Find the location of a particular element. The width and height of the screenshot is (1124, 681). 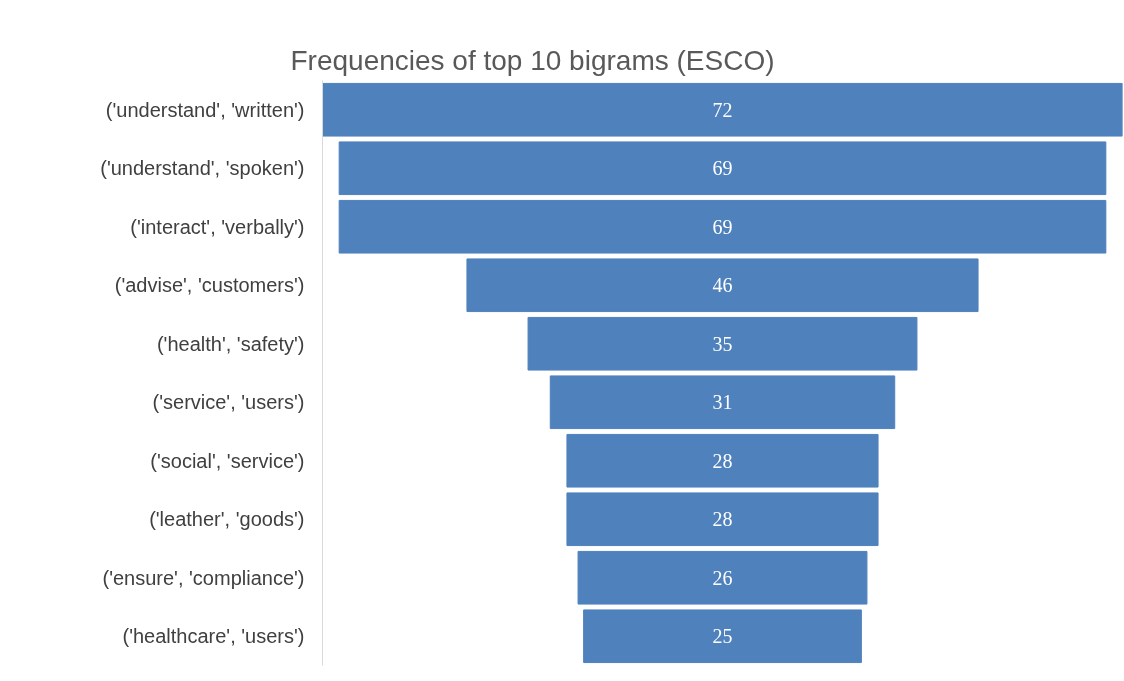

category-label: ('healthcare', 'users') is located at coordinates (213, 636).